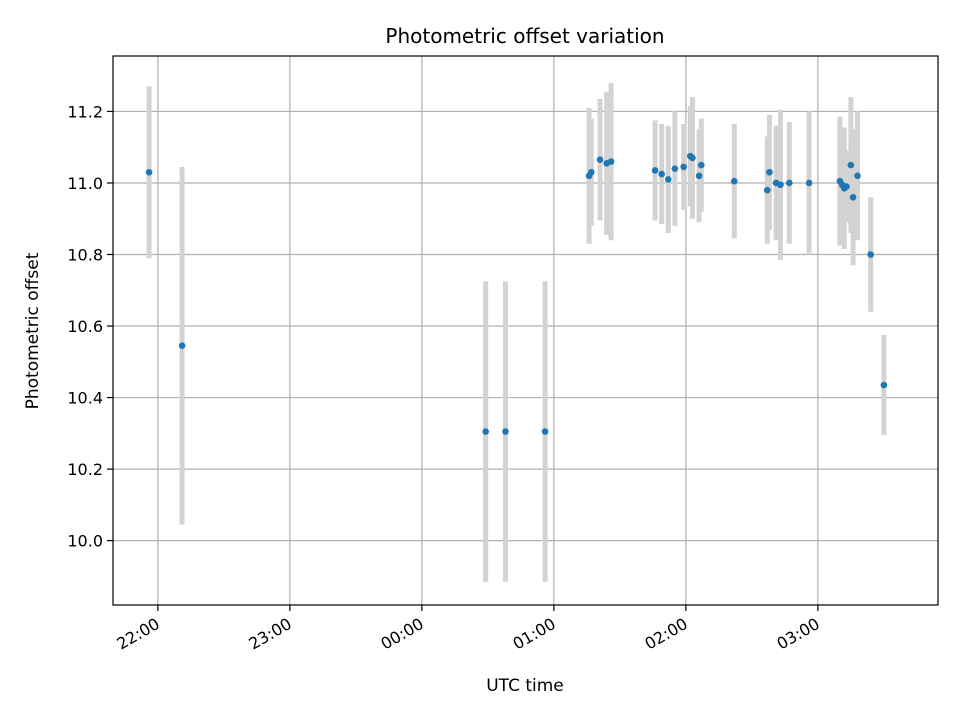 The image size is (960, 720). What do you see at coordinates (33, 330) in the screenshot?
I see `y-axis-label: Photometric offset` at bounding box center [33, 330].